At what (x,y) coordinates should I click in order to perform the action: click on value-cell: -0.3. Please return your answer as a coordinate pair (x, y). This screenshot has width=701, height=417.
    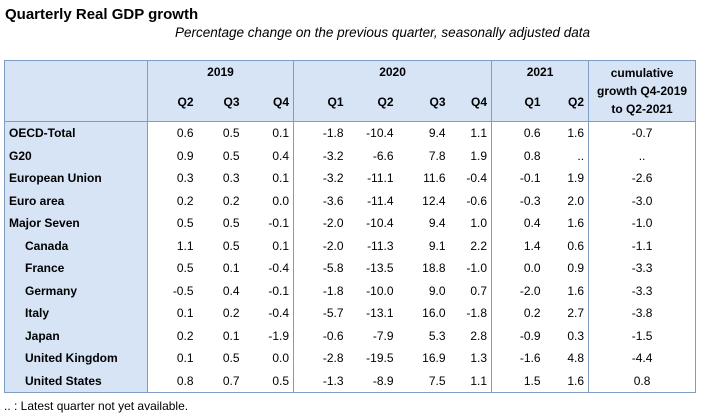
    Looking at the image, I should click on (518, 200).